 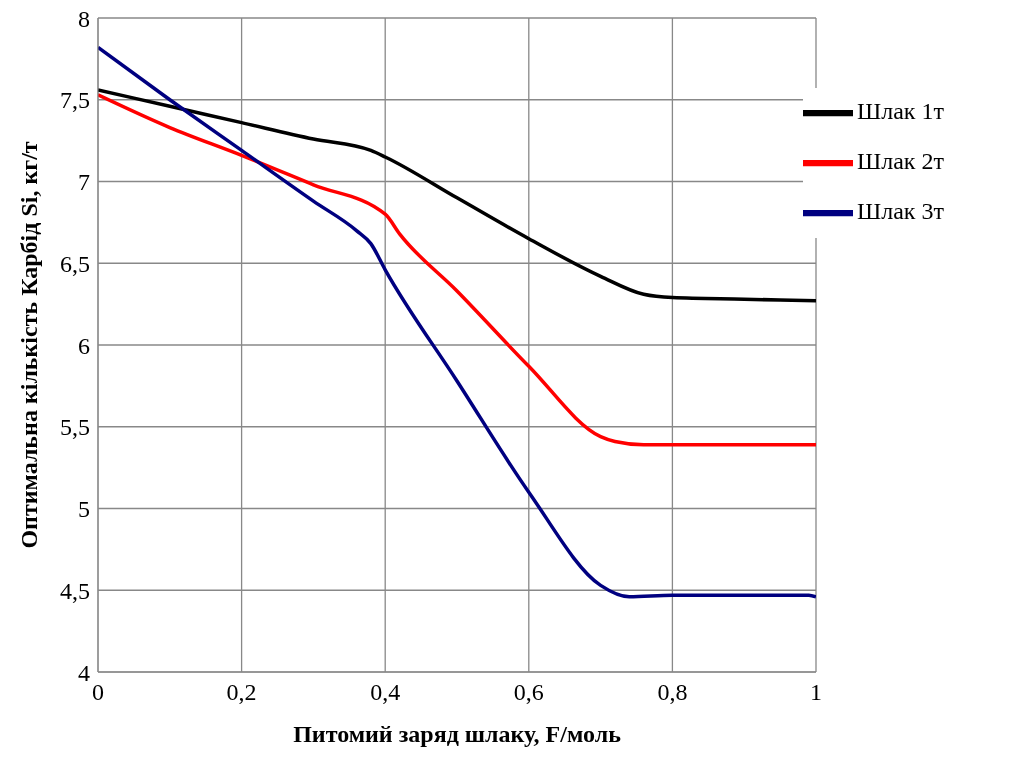 I want to click on x-axis-title: Питомий заряд шлаку, F/моль, so click(x=457, y=734).